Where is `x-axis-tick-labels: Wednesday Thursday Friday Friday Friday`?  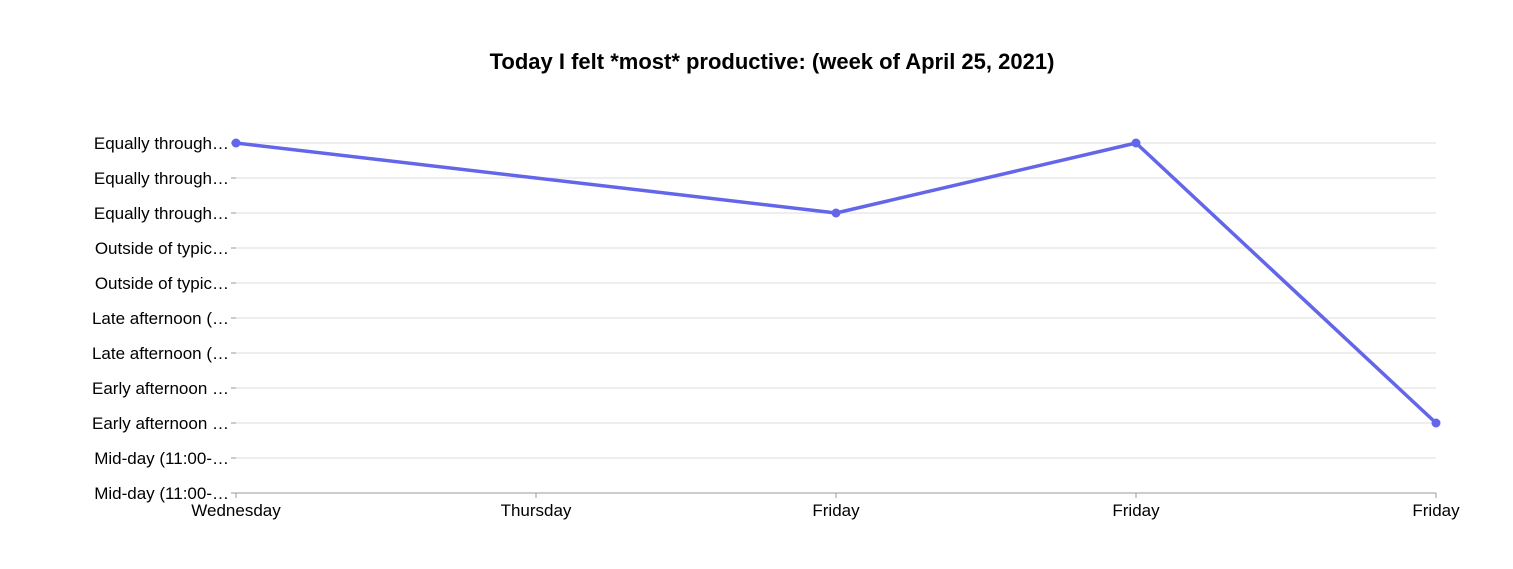
x-axis-tick-labels: Wednesday Thursday Friday Friday Friday is located at coordinates (825, 510).